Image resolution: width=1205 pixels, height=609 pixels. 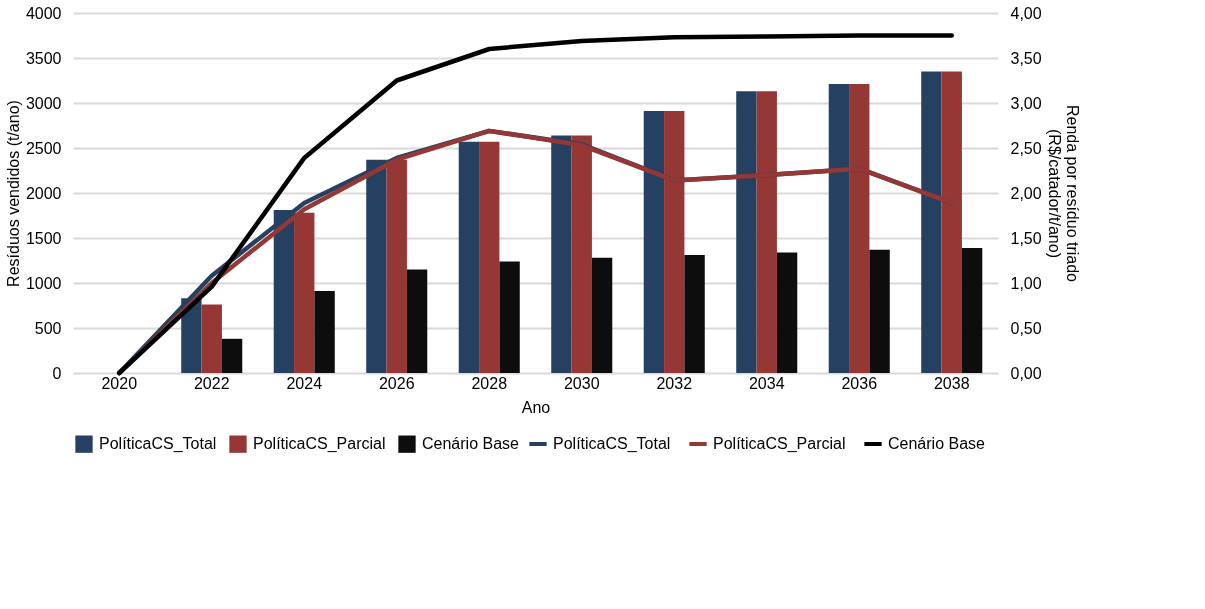 I want to click on y-tick-label: 2500, so click(x=43, y=148).